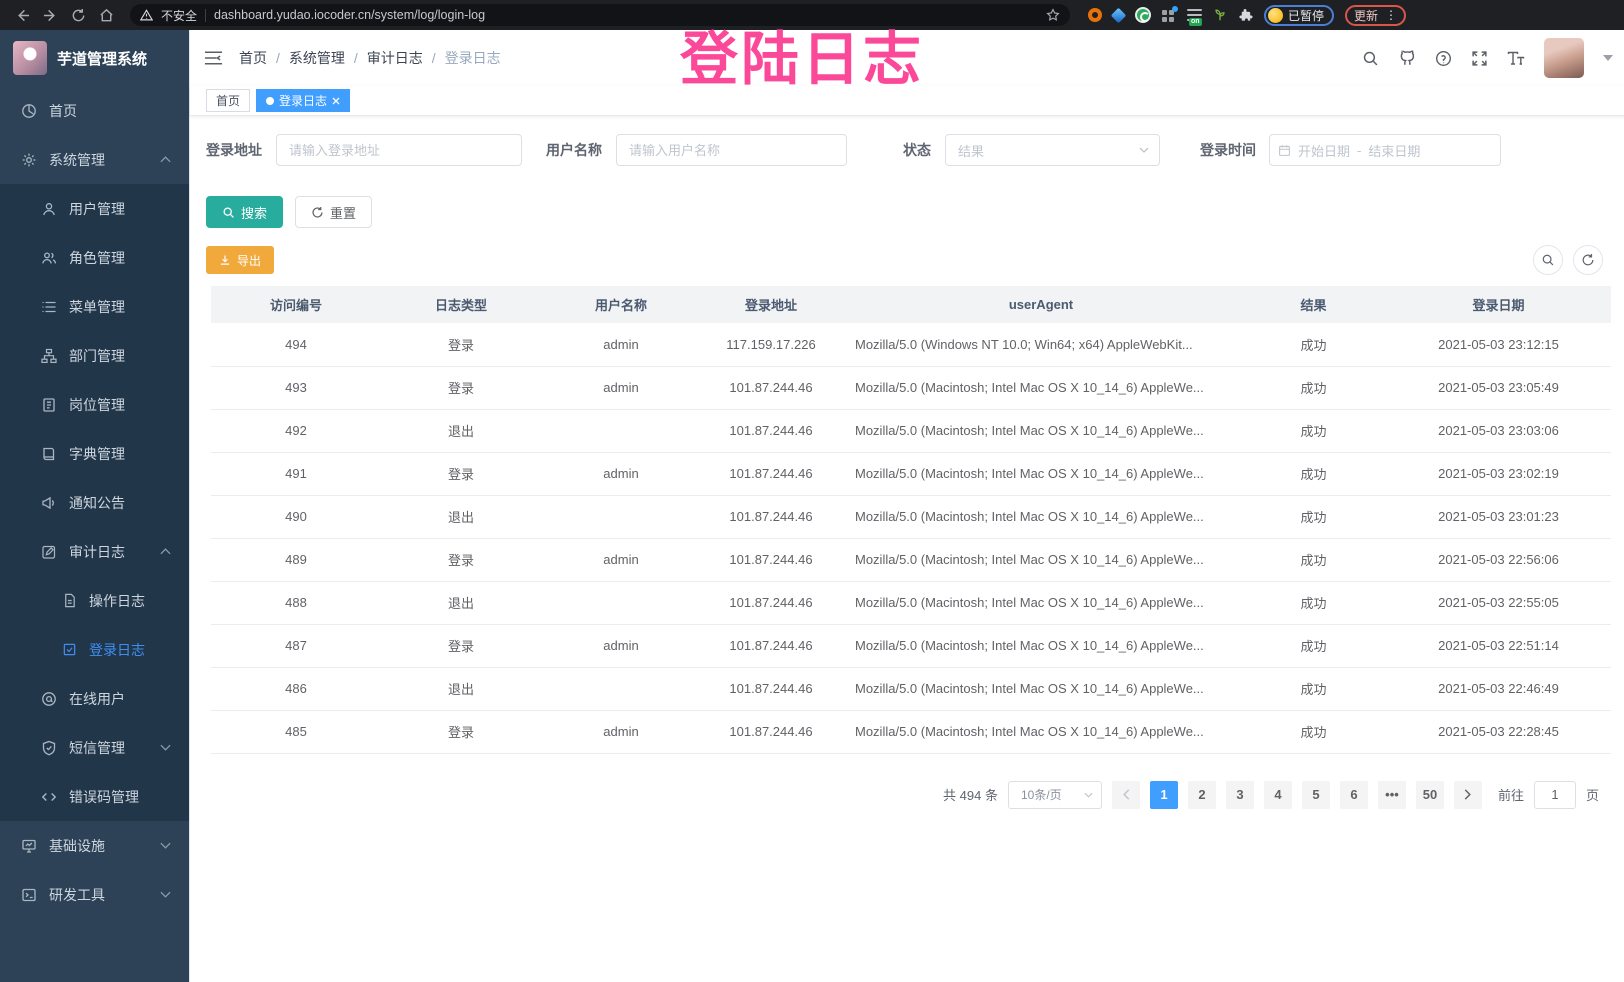 This screenshot has width=1624, height=982. What do you see at coordinates (1443, 58) in the screenshot?
I see `help-icon` at bounding box center [1443, 58].